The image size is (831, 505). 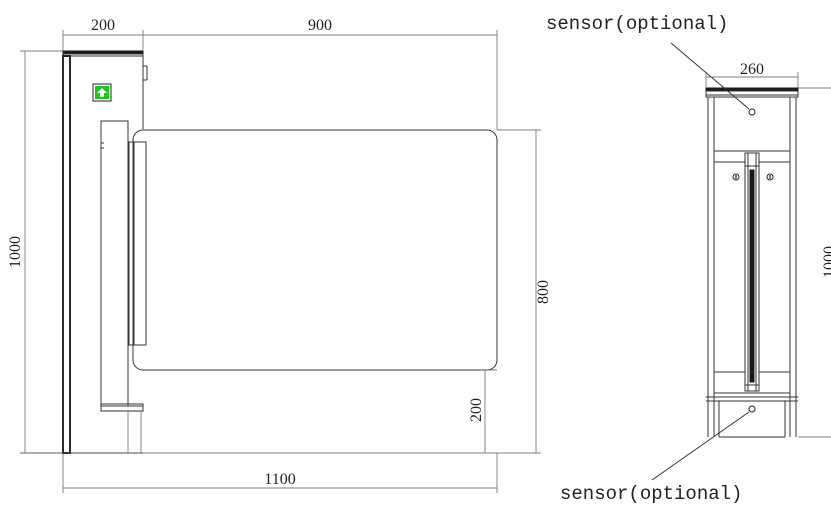 I want to click on dim-side-top-width-label: 260, so click(x=752, y=69).